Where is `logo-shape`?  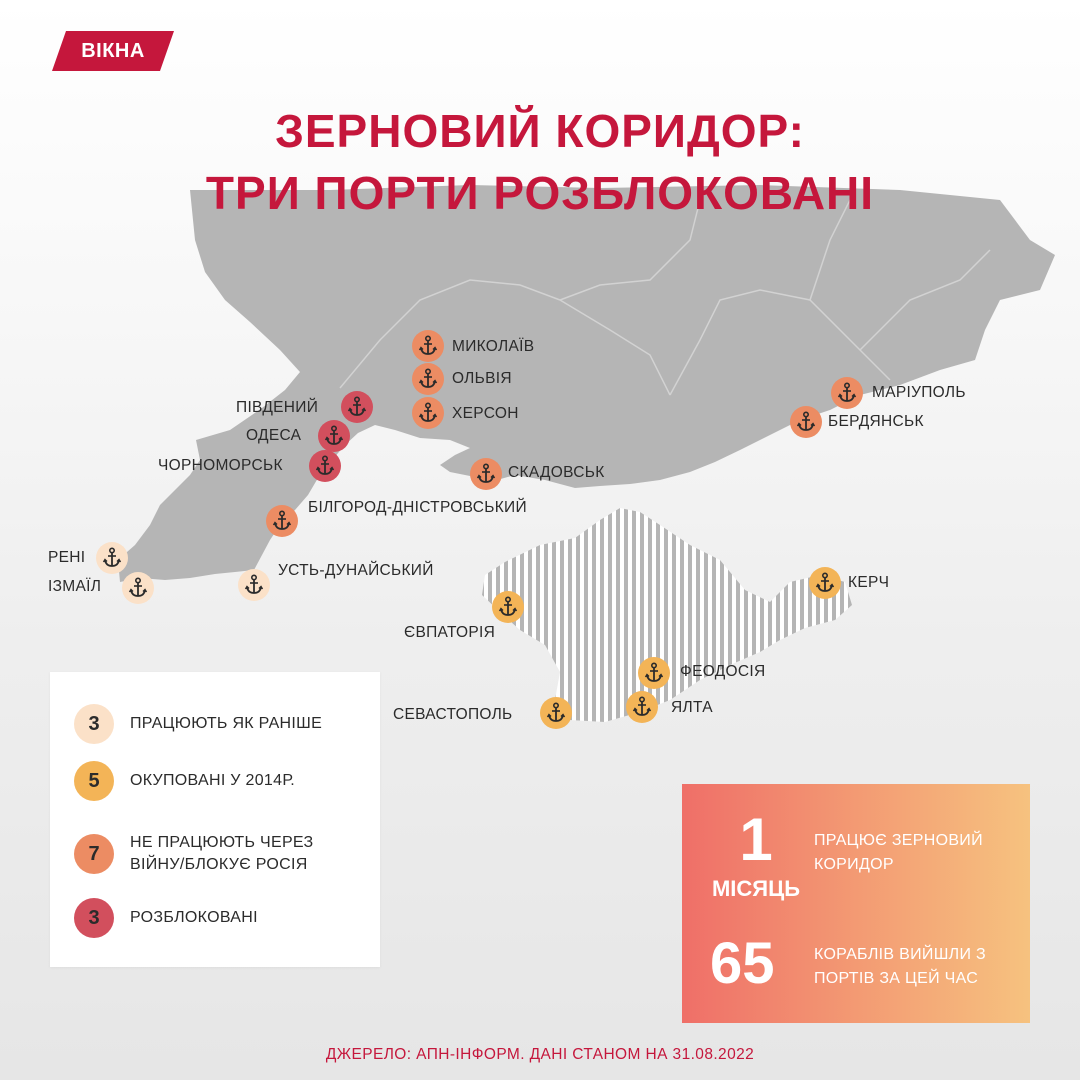
logo-shape is located at coordinates (113, 51).